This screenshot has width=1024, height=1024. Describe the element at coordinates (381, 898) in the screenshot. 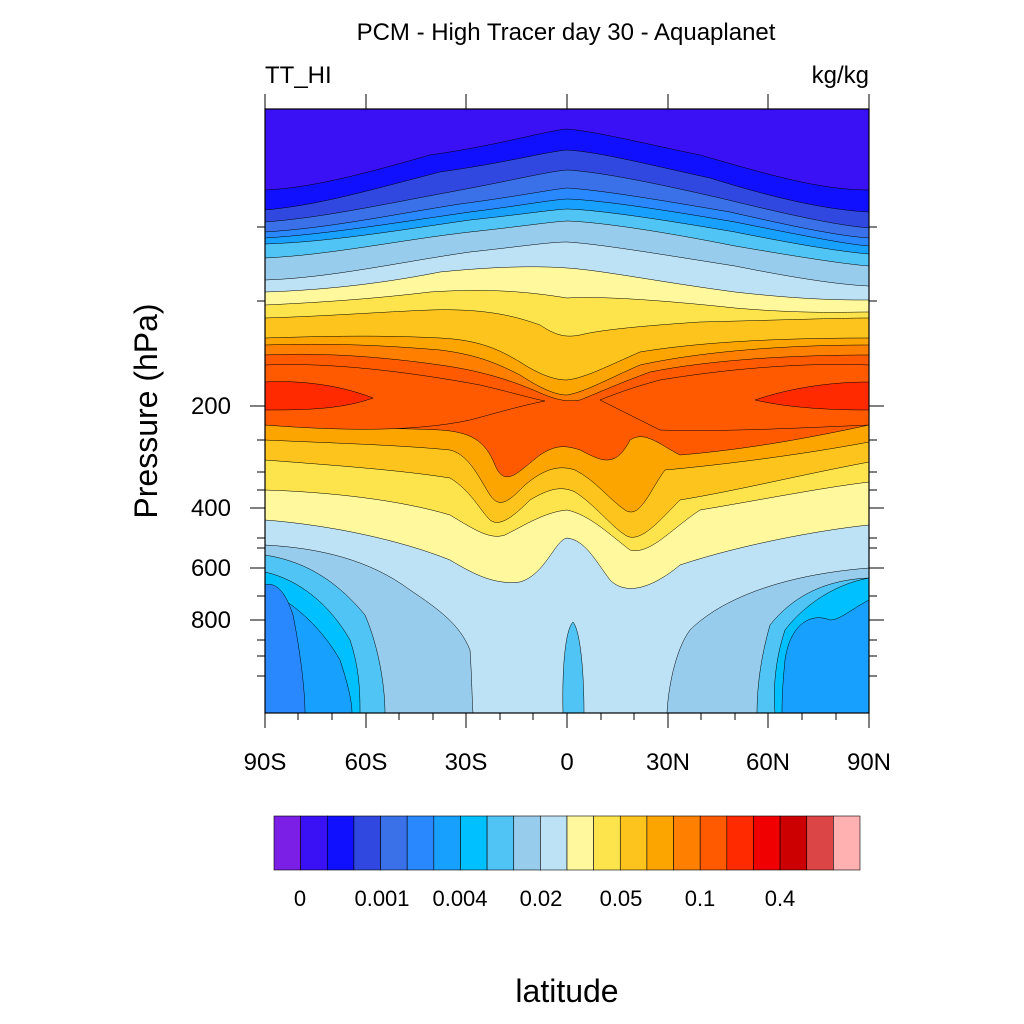

I see `colorbar-label: 0.001` at that location.